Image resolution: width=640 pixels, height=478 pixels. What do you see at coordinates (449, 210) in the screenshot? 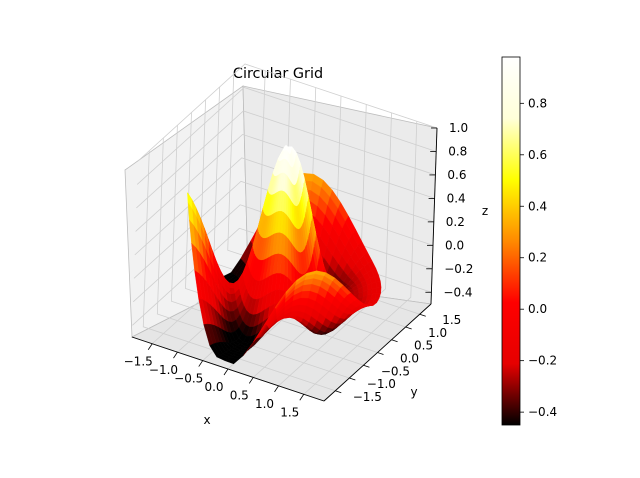
I see `z-axis-ticks: −0.4 −0.2 0.0 0.2 0.4 0.6 0.8 1.0` at bounding box center [449, 210].